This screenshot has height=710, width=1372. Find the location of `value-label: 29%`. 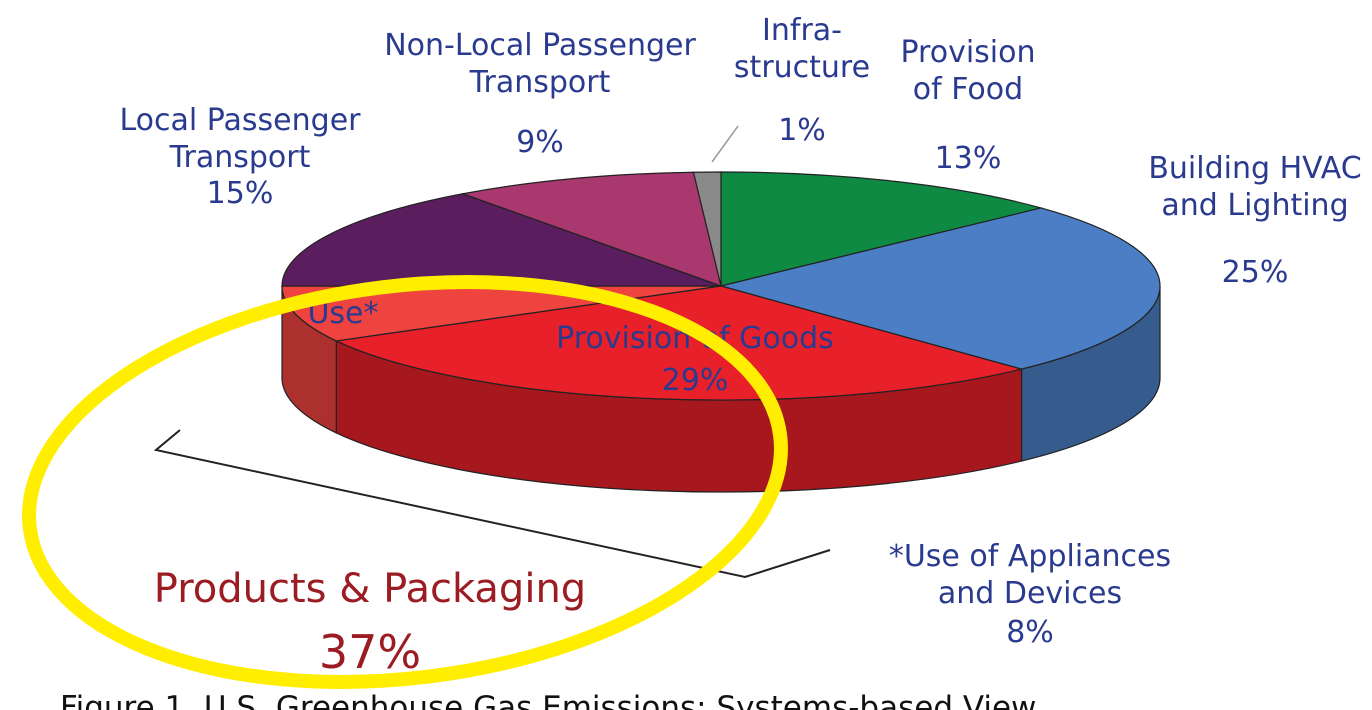

value-label: 29% is located at coordinates (695, 380).